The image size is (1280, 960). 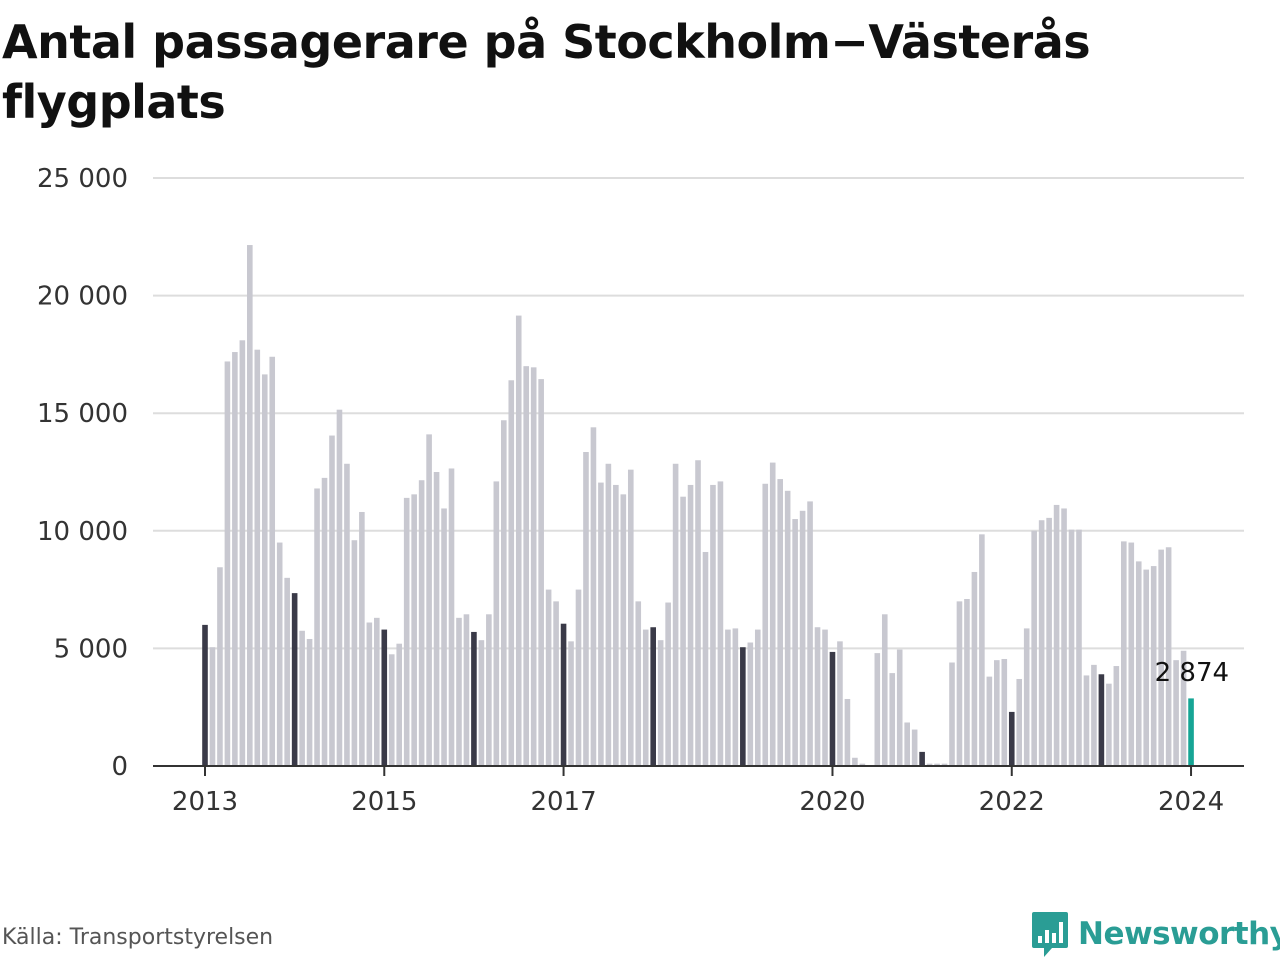 I want to click on y-tick-label: 10 000, so click(x=82, y=532).